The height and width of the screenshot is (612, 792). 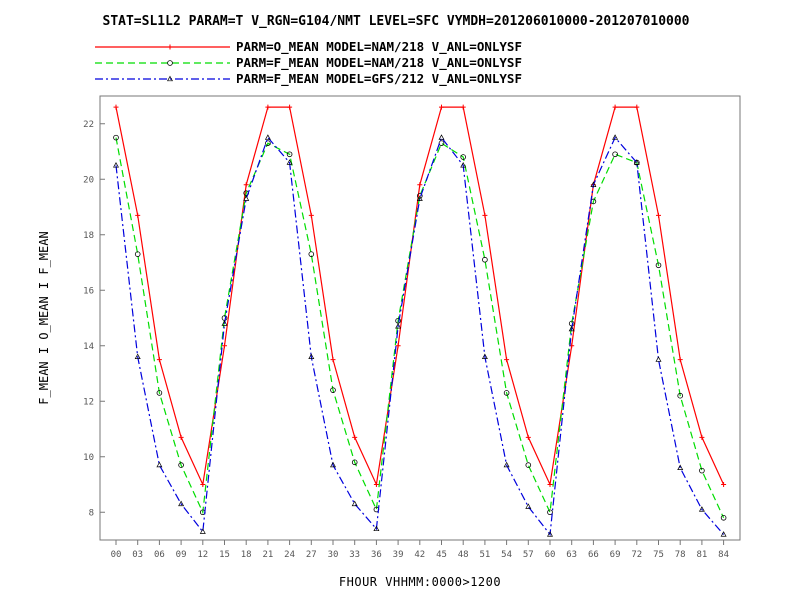 What do you see at coordinates (94, 319) in the screenshot?
I see `y-axis: 8 10 12 14 16 18 20 22` at bounding box center [94, 319].